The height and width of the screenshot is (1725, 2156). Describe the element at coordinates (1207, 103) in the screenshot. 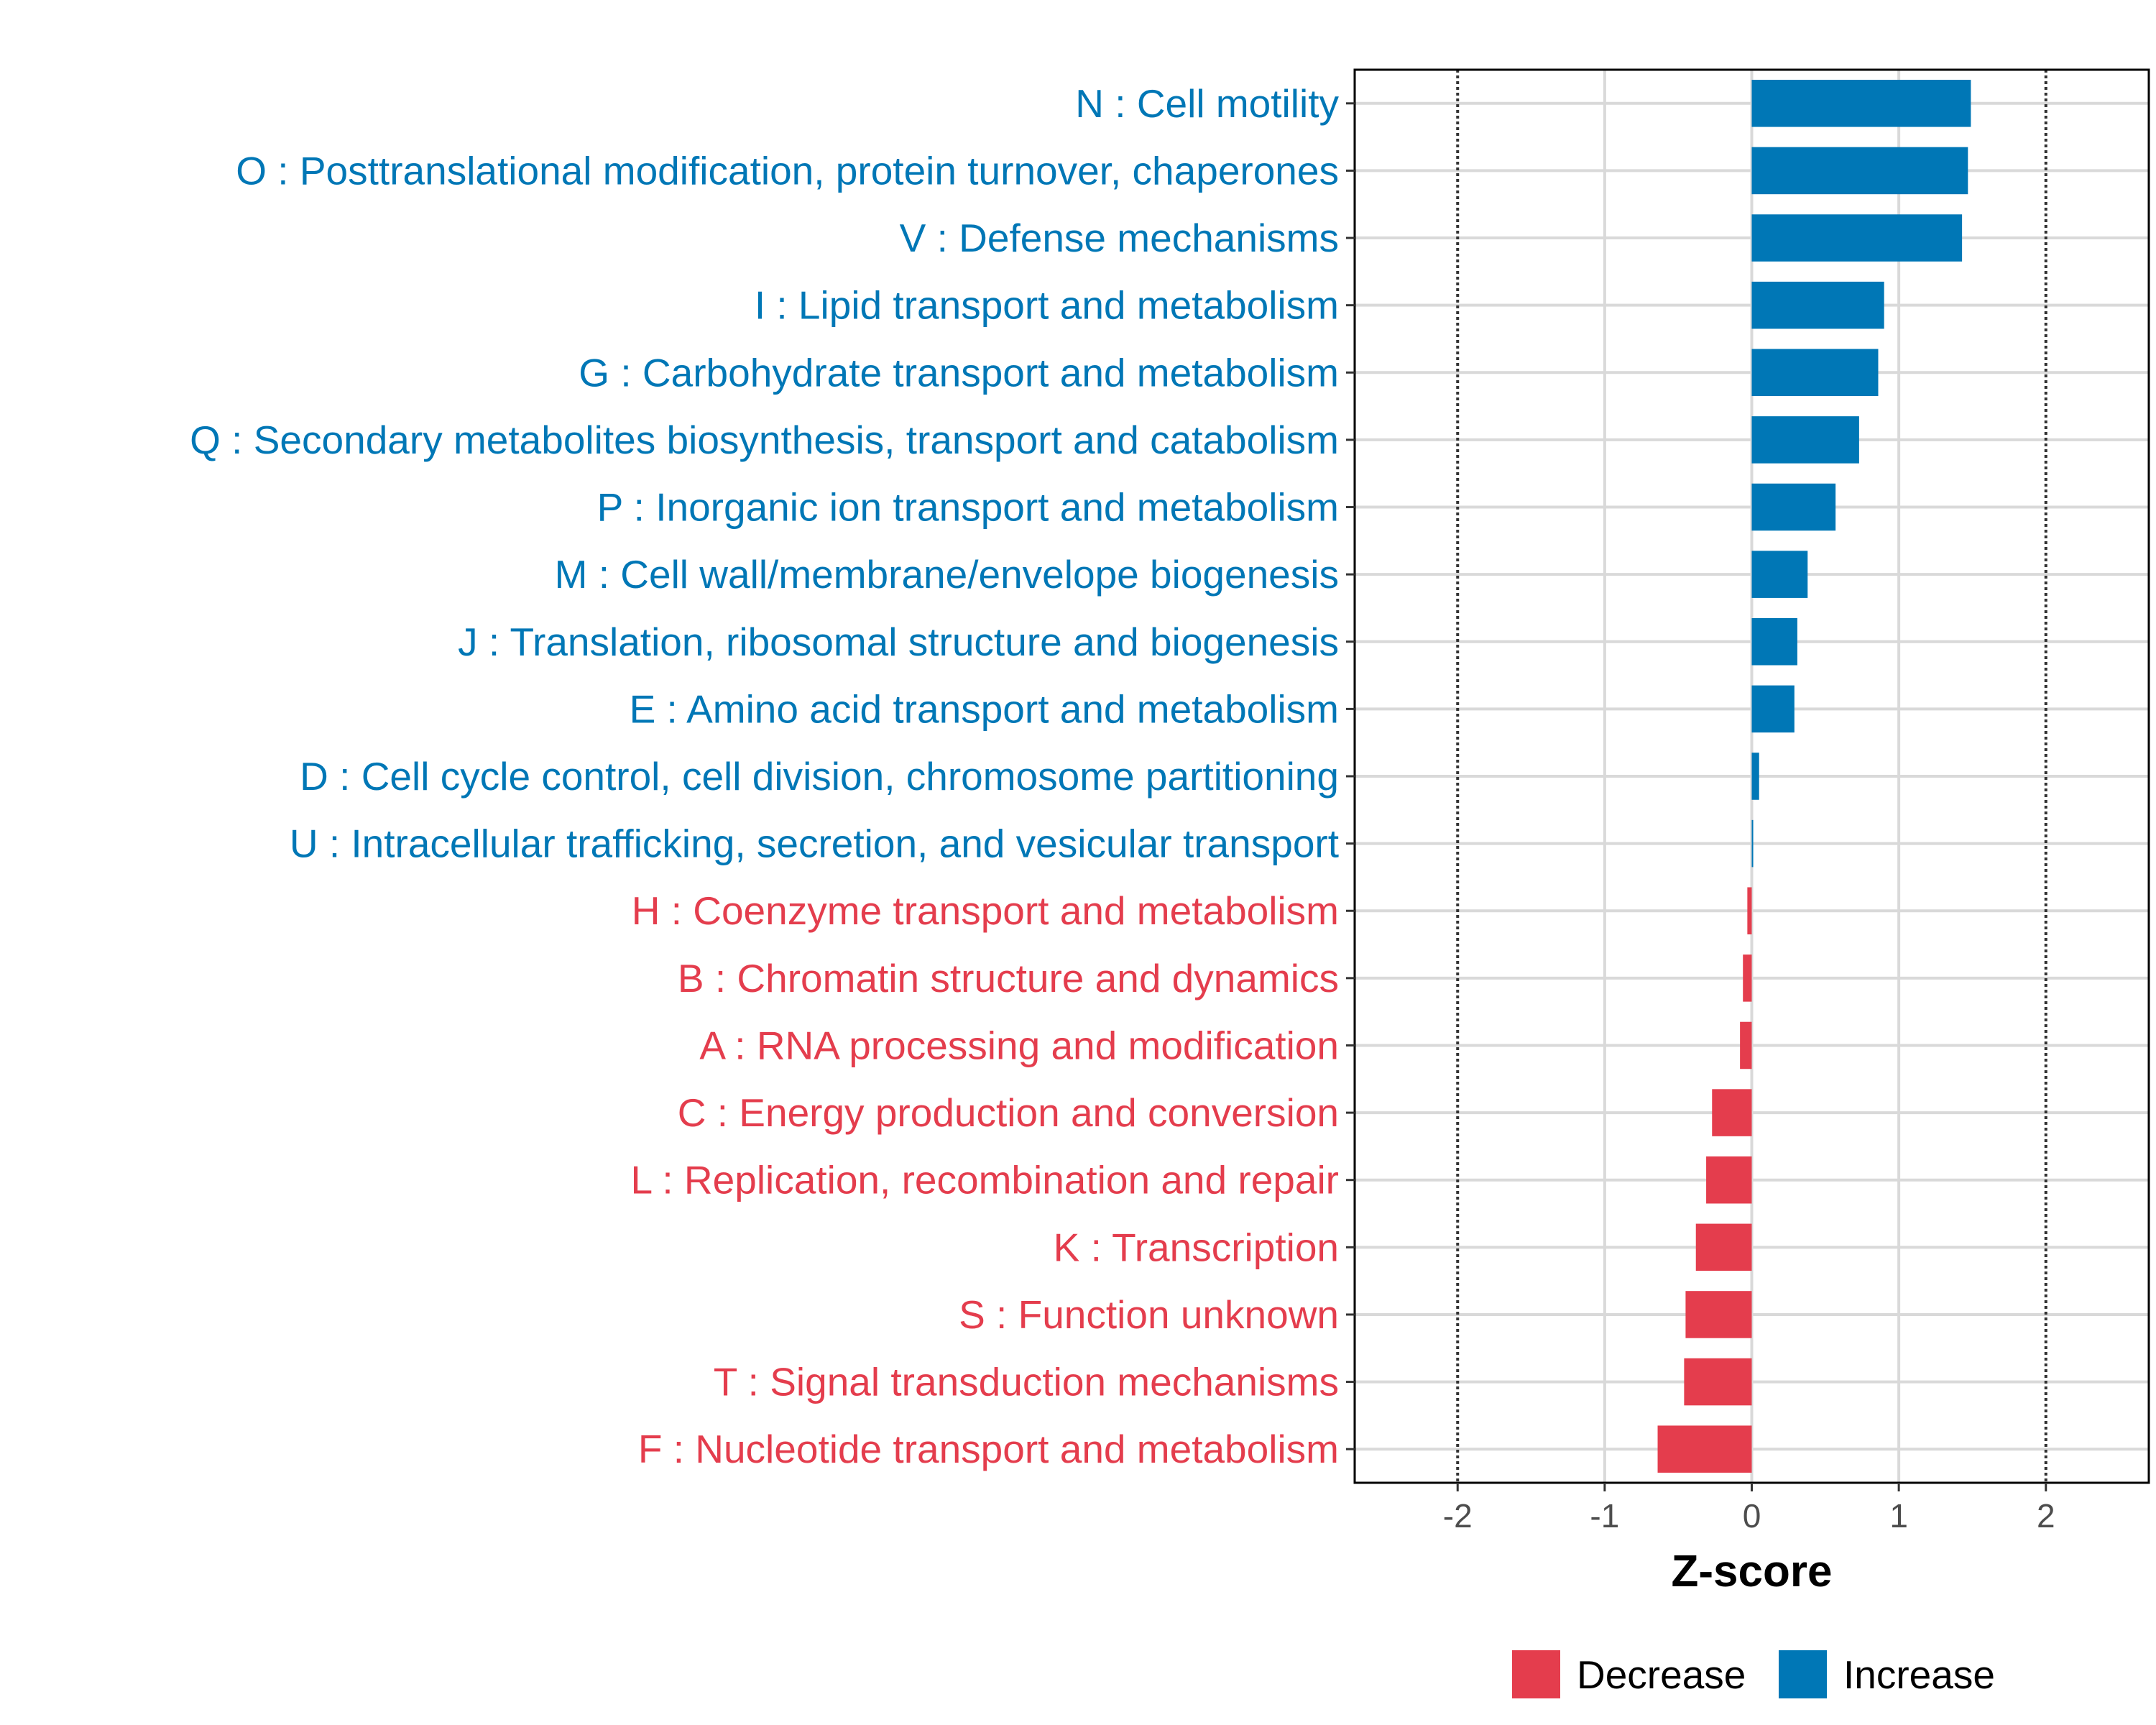

I see `category-label: N : Cell motility` at that location.